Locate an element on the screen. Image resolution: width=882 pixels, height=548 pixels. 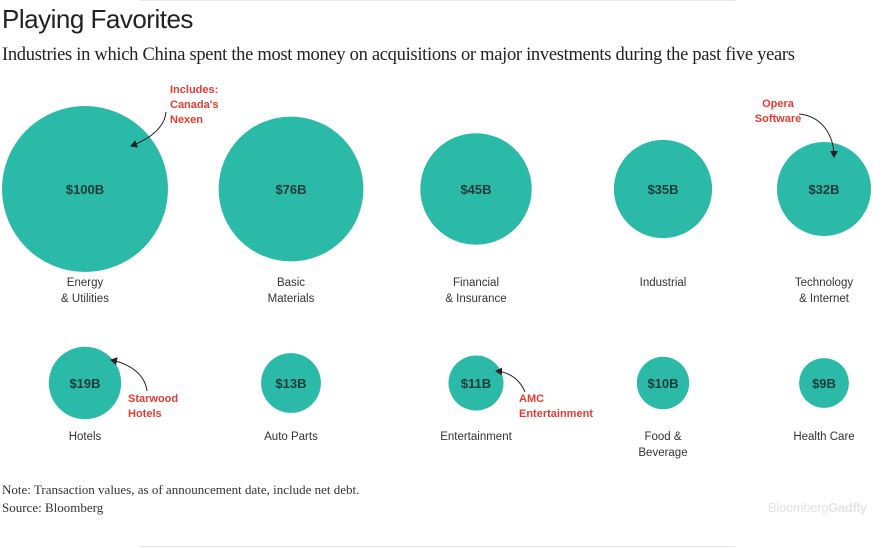
value-label-financial-insurance: $45B is located at coordinates (475, 189).